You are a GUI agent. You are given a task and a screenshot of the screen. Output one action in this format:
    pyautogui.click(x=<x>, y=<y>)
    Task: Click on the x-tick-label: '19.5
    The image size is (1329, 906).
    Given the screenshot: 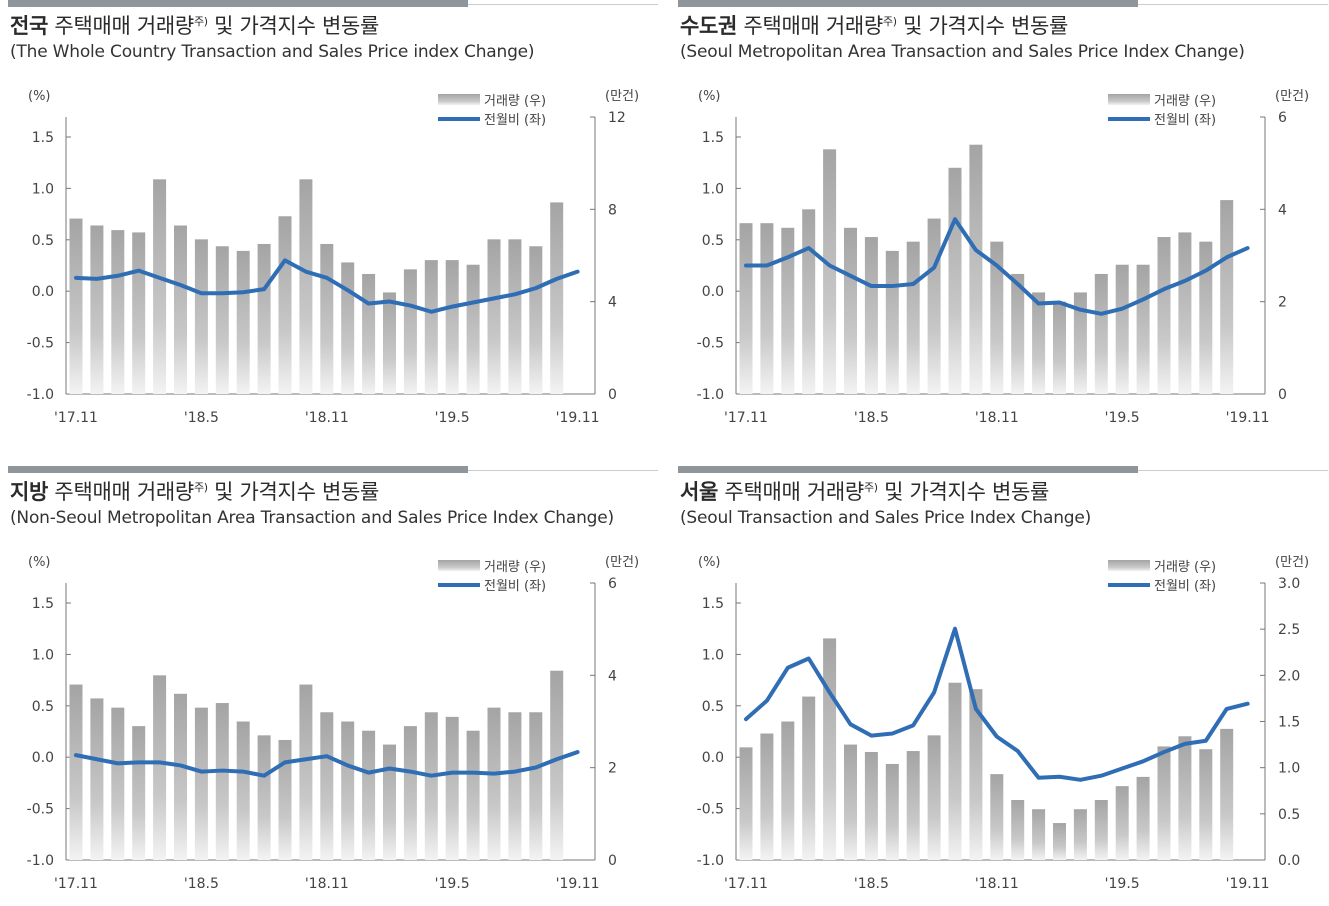 What is the action you would take?
    pyautogui.click(x=452, y=884)
    